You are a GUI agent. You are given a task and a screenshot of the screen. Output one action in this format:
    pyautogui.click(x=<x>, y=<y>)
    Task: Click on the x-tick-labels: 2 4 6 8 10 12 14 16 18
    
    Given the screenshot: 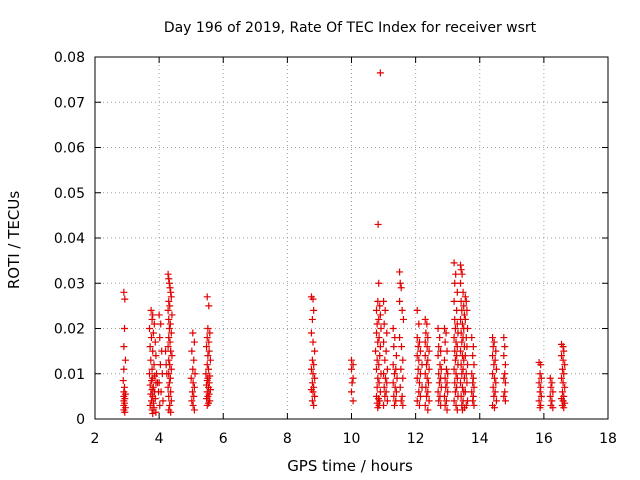 What is the action you would take?
    pyautogui.click(x=354, y=439)
    